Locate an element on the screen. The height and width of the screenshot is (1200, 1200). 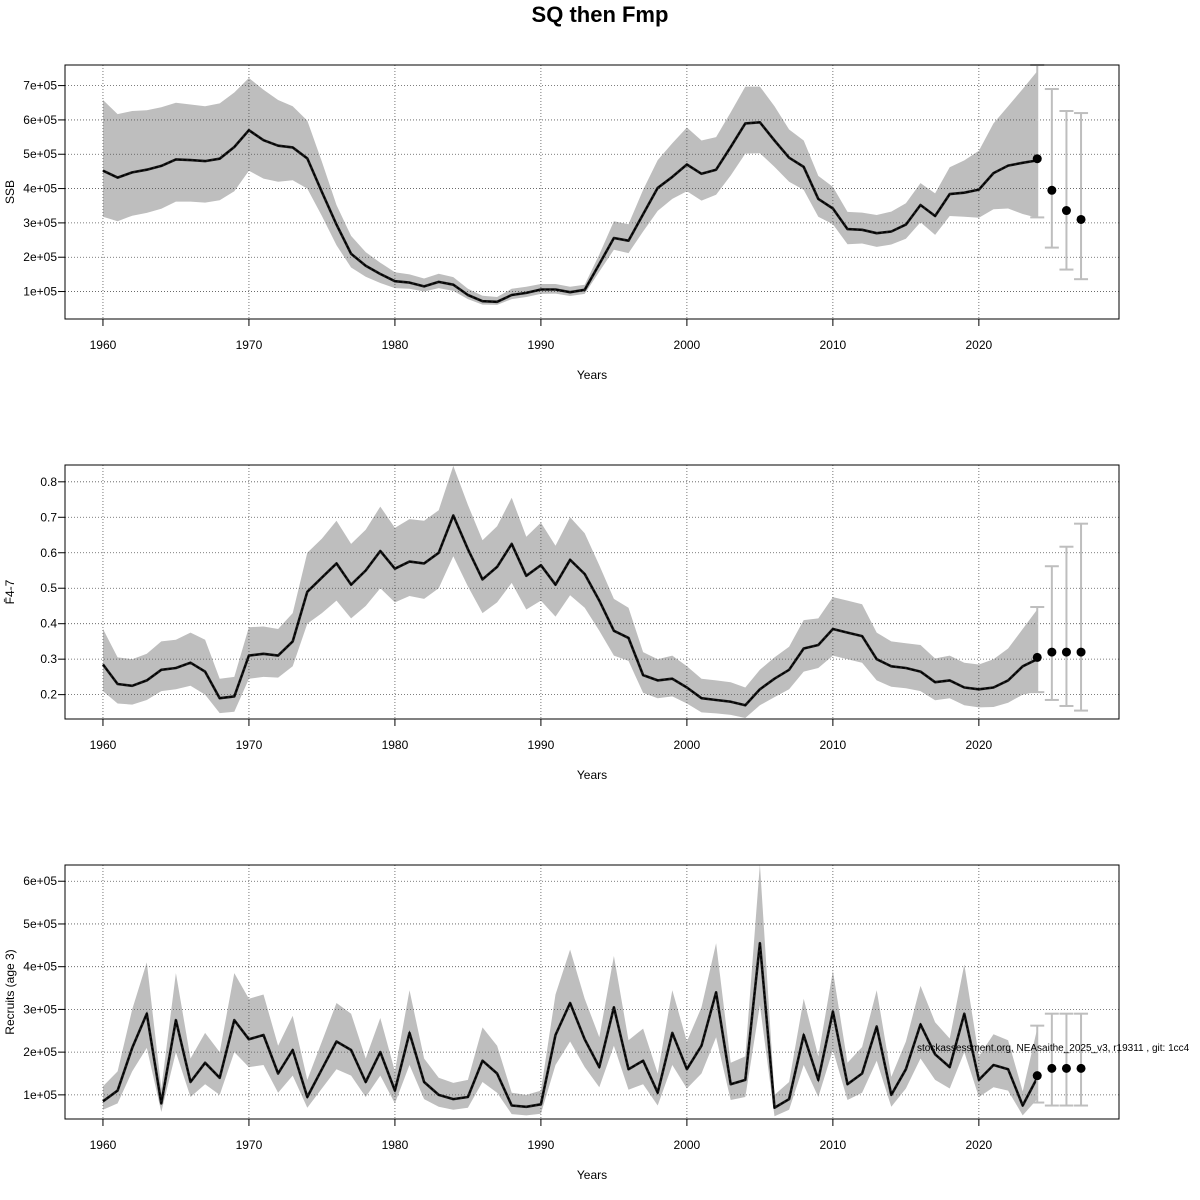
f-xtick-label-2020: 2020 is located at coordinates (979, 745).